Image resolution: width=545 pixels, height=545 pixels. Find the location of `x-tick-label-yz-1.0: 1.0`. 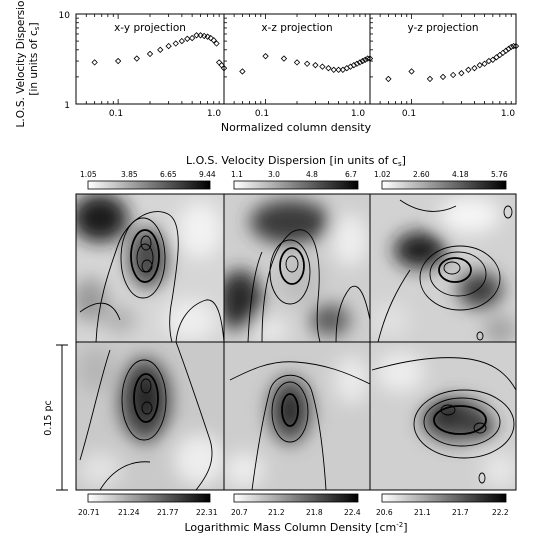

x-tick-label-yz-1.0: 1.0 is located at coordinates (508, 114).